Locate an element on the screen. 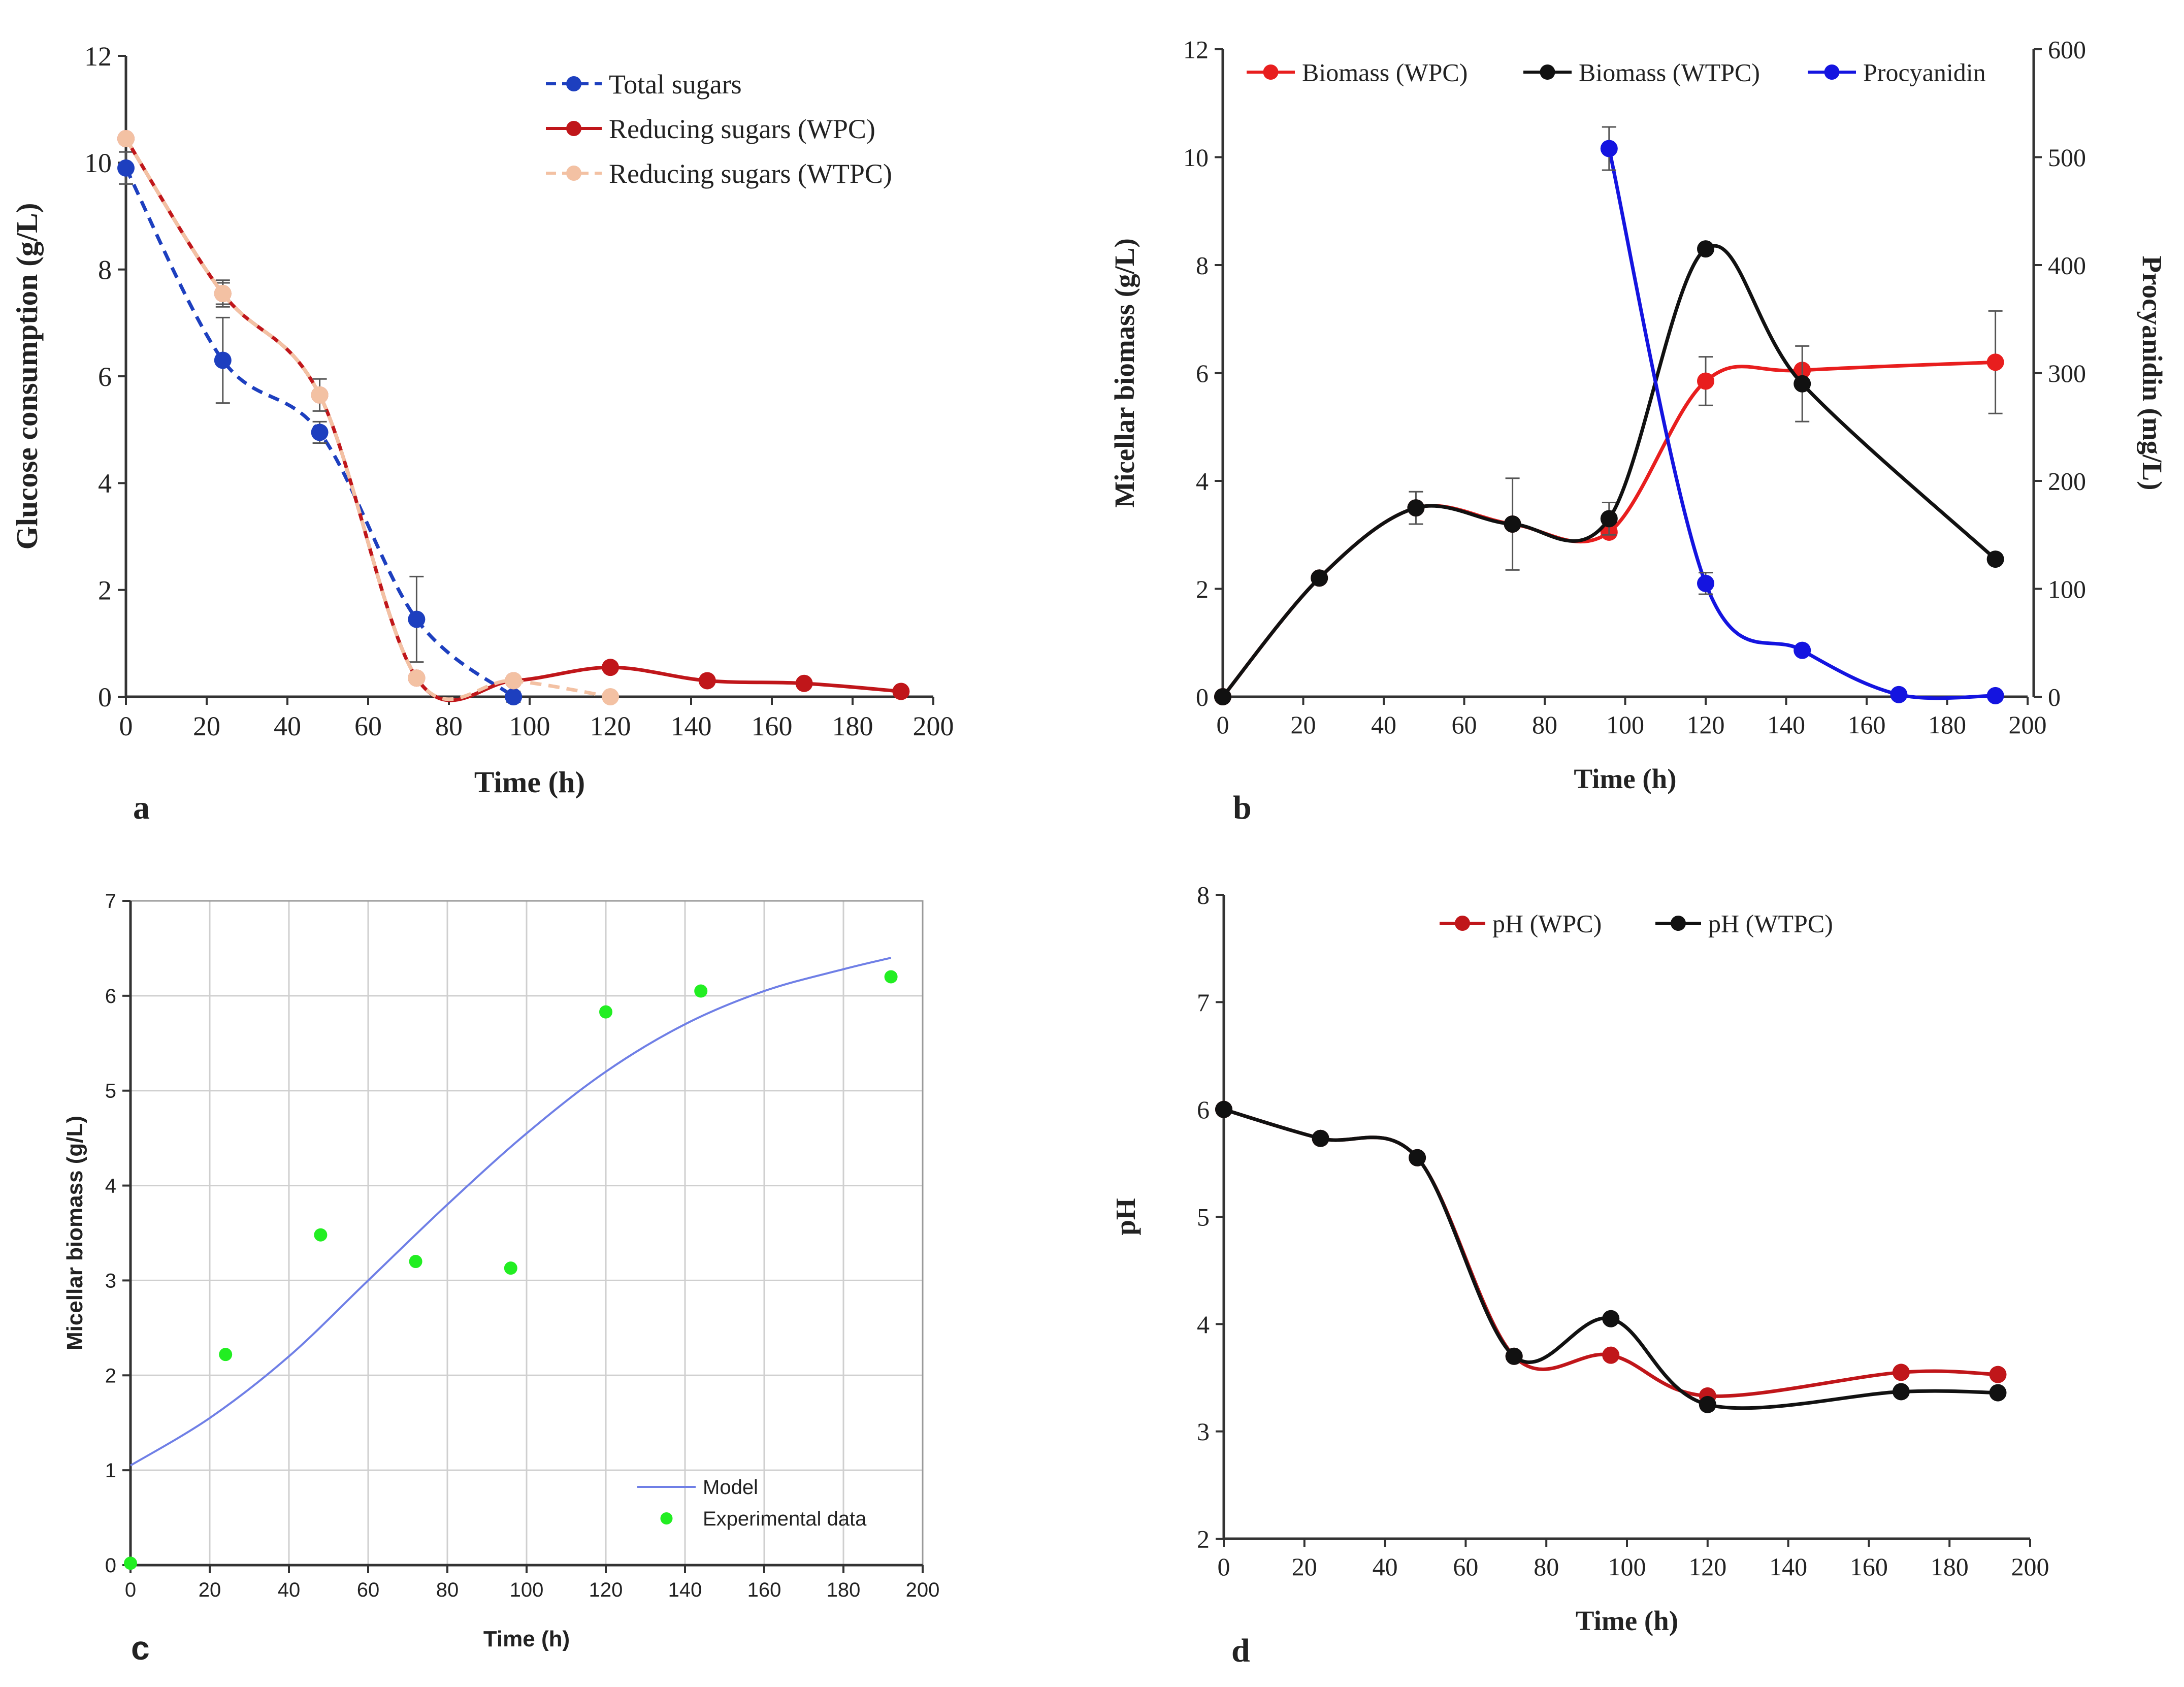 The height and width of the screenshot is (1687, 2184). y-right-tick-label: 0 is located at coordinates (2054, 697).